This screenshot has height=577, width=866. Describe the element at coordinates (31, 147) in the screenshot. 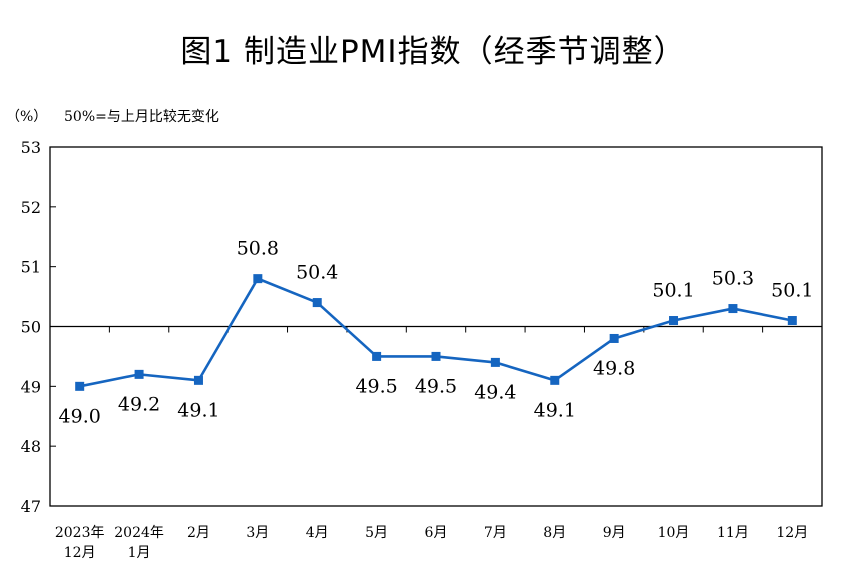

I see `y-tick-label: 53` at that location.